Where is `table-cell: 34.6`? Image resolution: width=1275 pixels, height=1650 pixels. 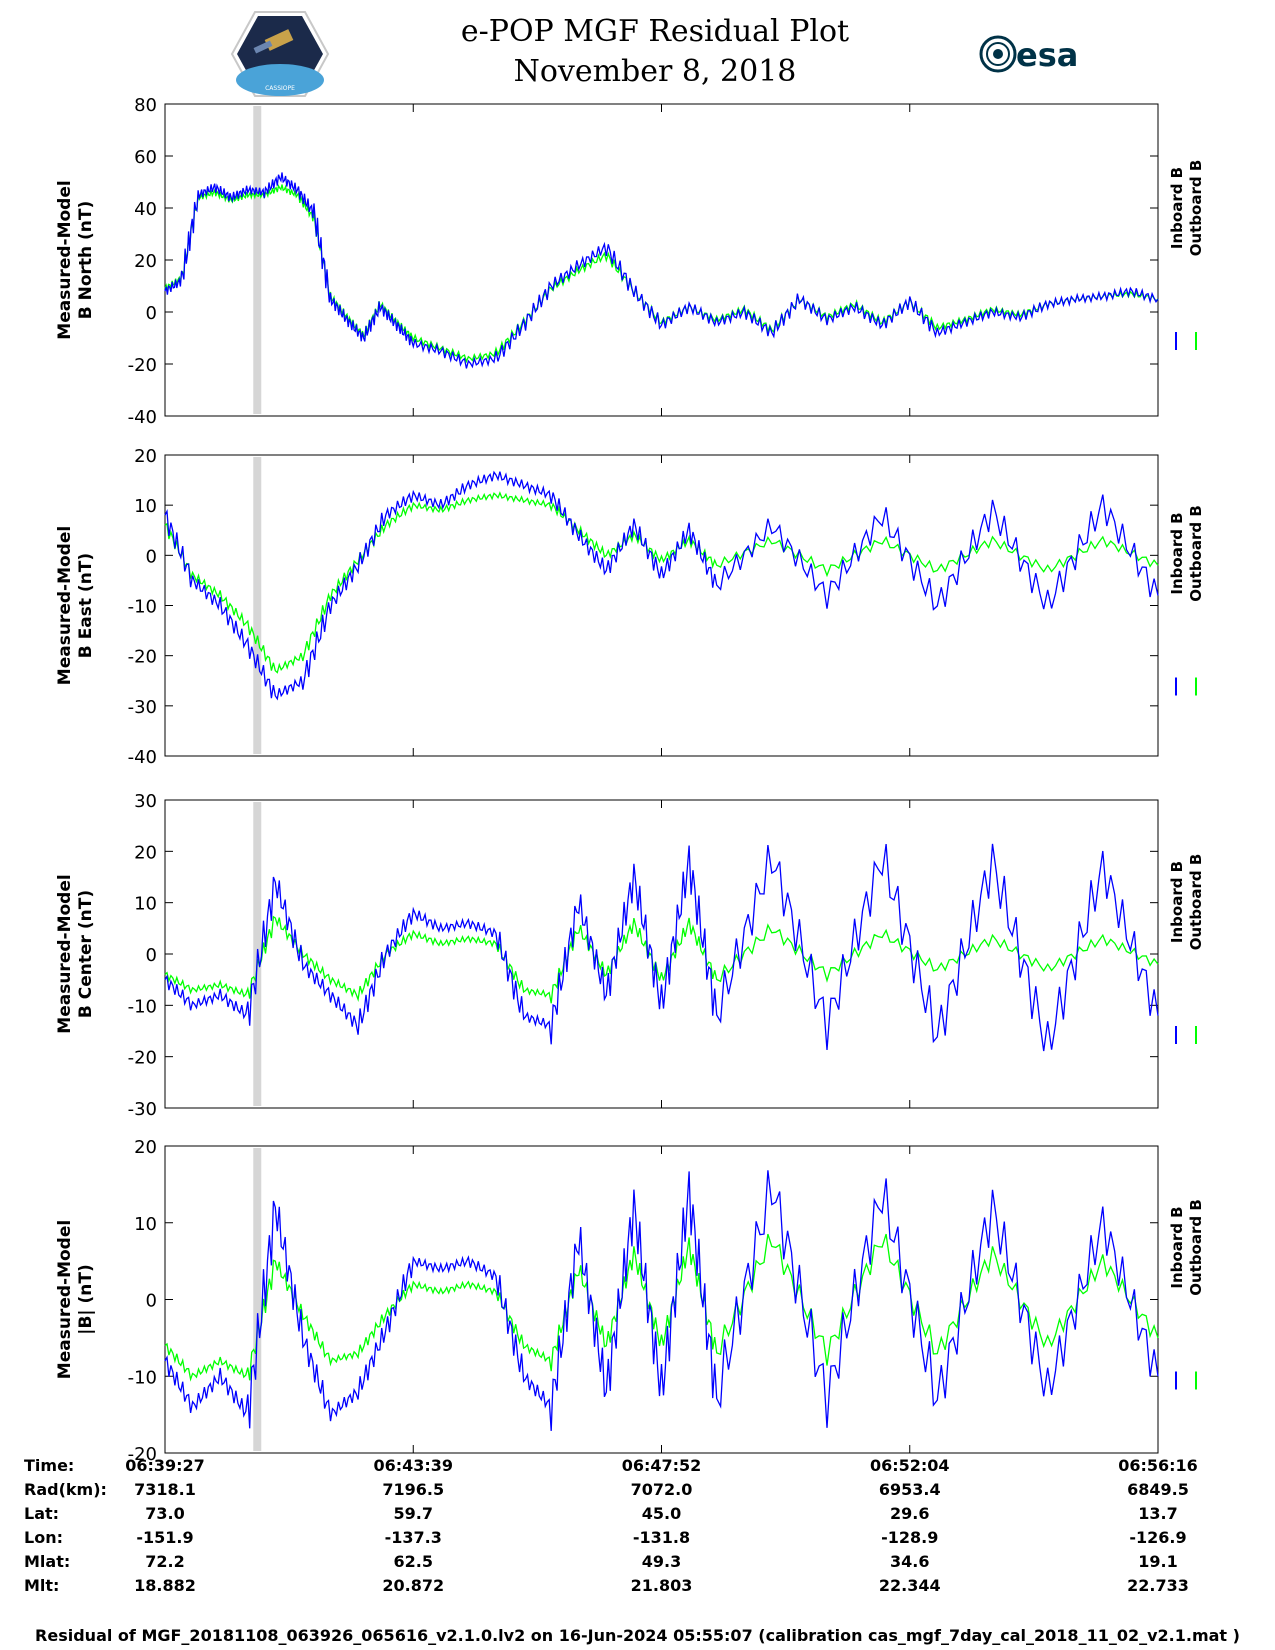 table-cell: 34.6 is located at coordinates (910, 1561).